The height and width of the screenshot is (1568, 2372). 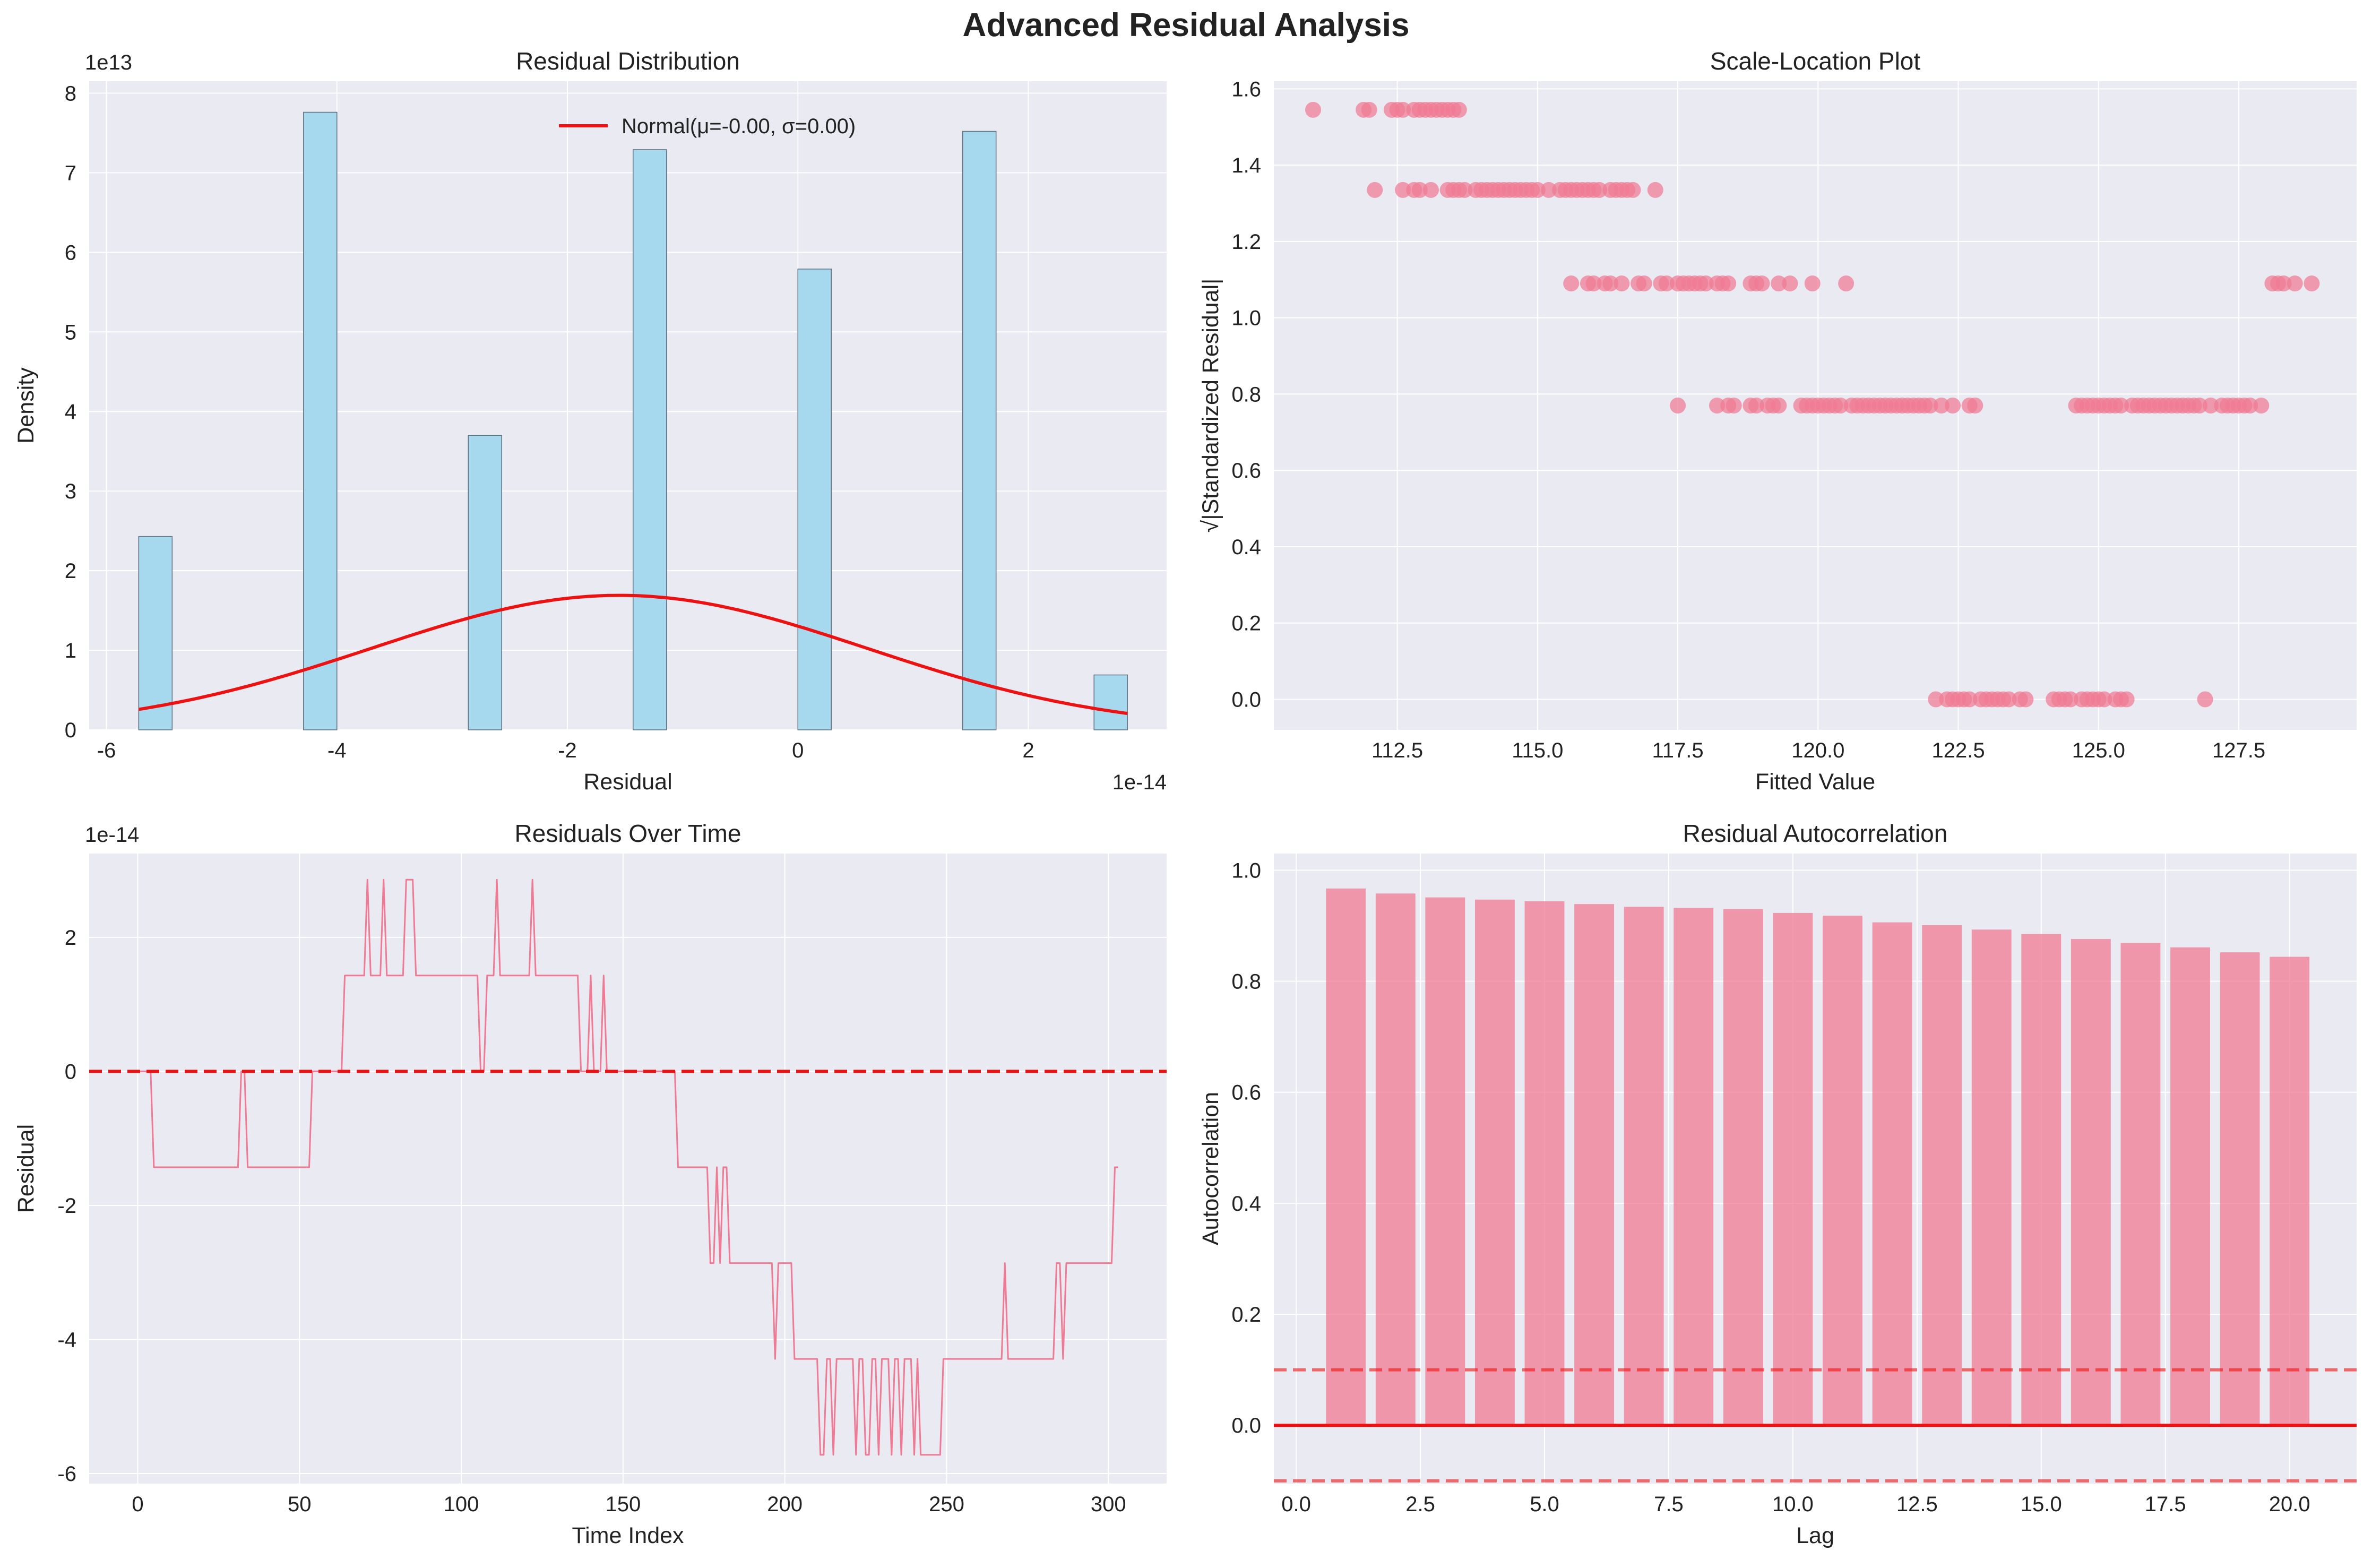 I want to click on x-axis-label: Lag, so click(x=1815, y=1536).